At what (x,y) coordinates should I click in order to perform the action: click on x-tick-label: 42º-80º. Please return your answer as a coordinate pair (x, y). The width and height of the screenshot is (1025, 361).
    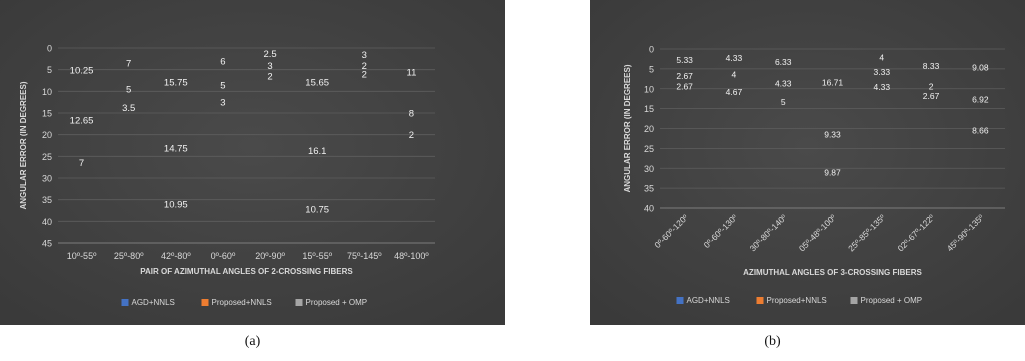
    Looking at the image, I should click on (176, 256).